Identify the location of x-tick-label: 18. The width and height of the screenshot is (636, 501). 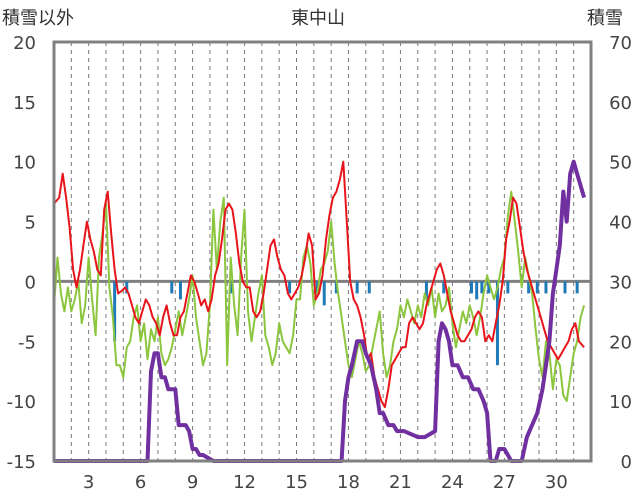
(348, 482).